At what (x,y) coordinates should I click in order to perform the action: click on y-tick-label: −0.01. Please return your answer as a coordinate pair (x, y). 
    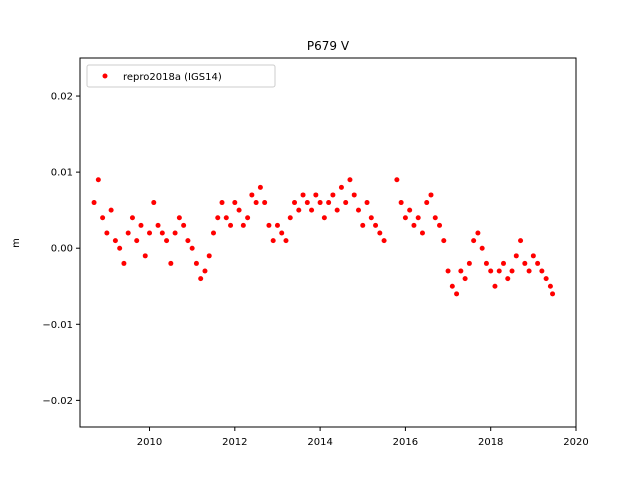
    Looking at the image, I should click on (57, 325).